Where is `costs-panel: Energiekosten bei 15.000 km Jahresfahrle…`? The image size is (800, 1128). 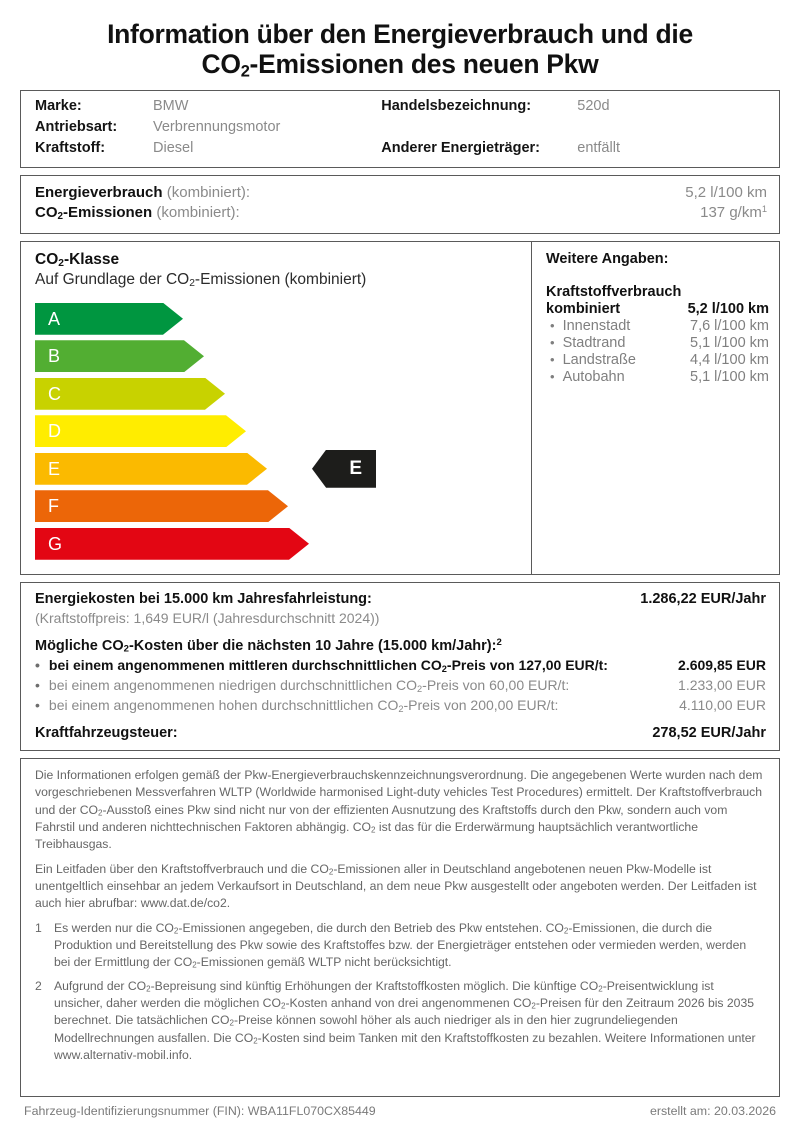 costs-panel: Energiekosten bei 15.000 km Jahresfahrle… is located at coordinates (400, 666).